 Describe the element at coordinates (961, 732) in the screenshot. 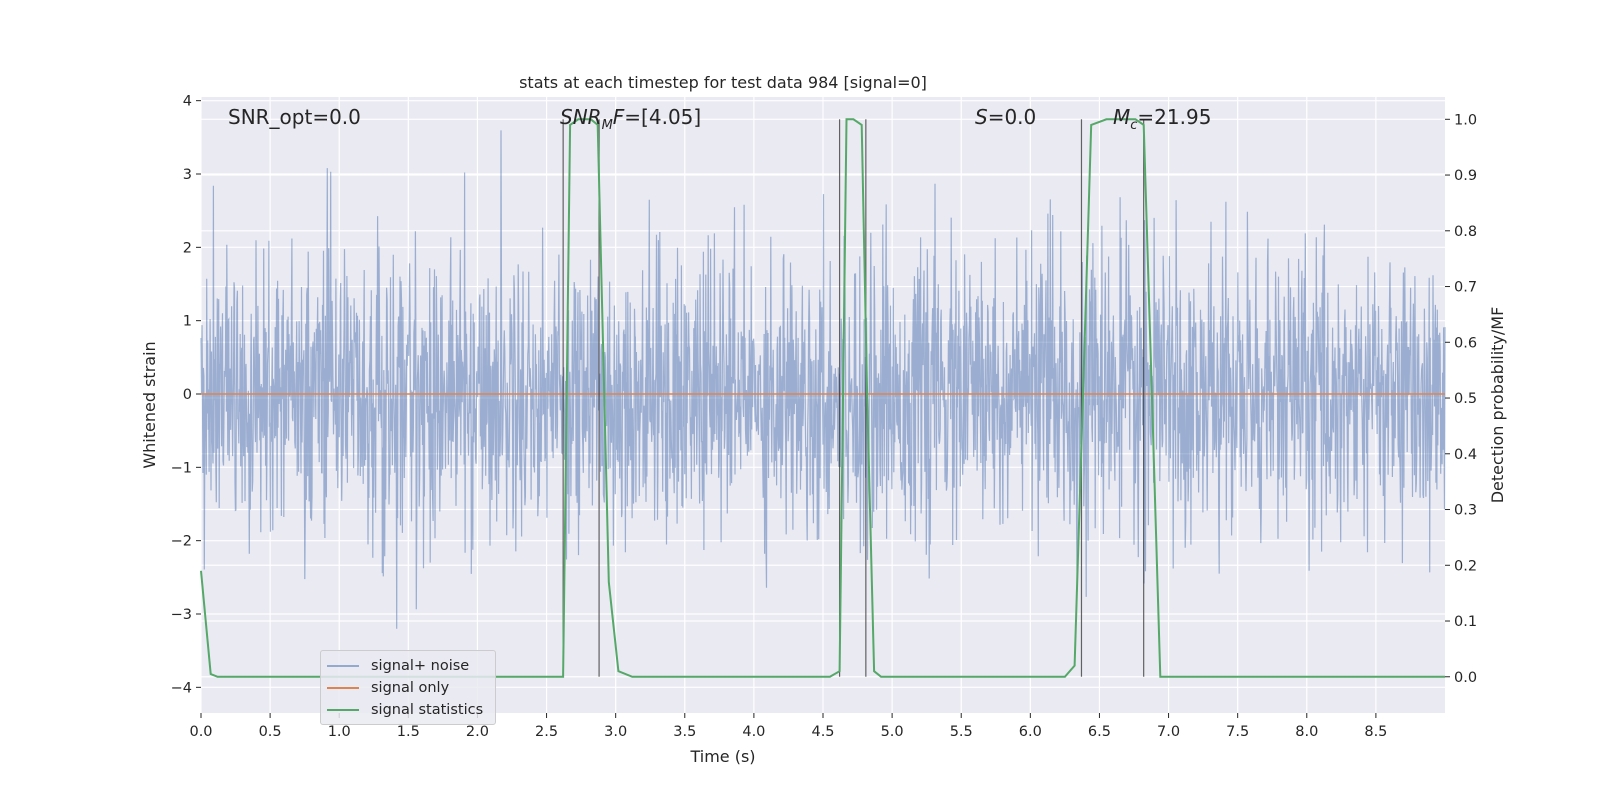

I see `x-tick-label: 5.5` at that location.